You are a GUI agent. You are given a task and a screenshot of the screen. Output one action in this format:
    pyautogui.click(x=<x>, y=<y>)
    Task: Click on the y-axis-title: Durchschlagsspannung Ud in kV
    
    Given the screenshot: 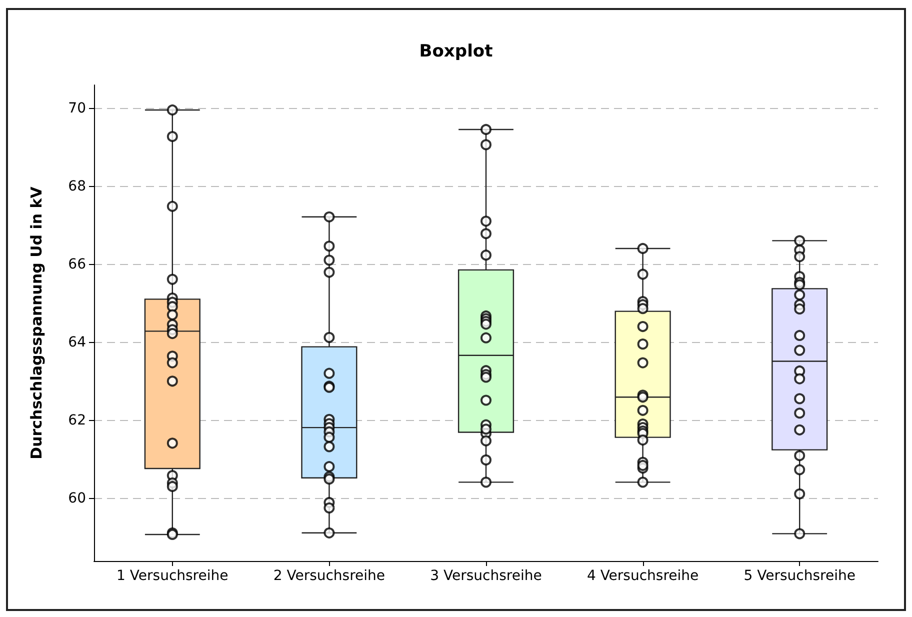 What is the action you would take?
    pyautogui.click(x=37, y=323)
    